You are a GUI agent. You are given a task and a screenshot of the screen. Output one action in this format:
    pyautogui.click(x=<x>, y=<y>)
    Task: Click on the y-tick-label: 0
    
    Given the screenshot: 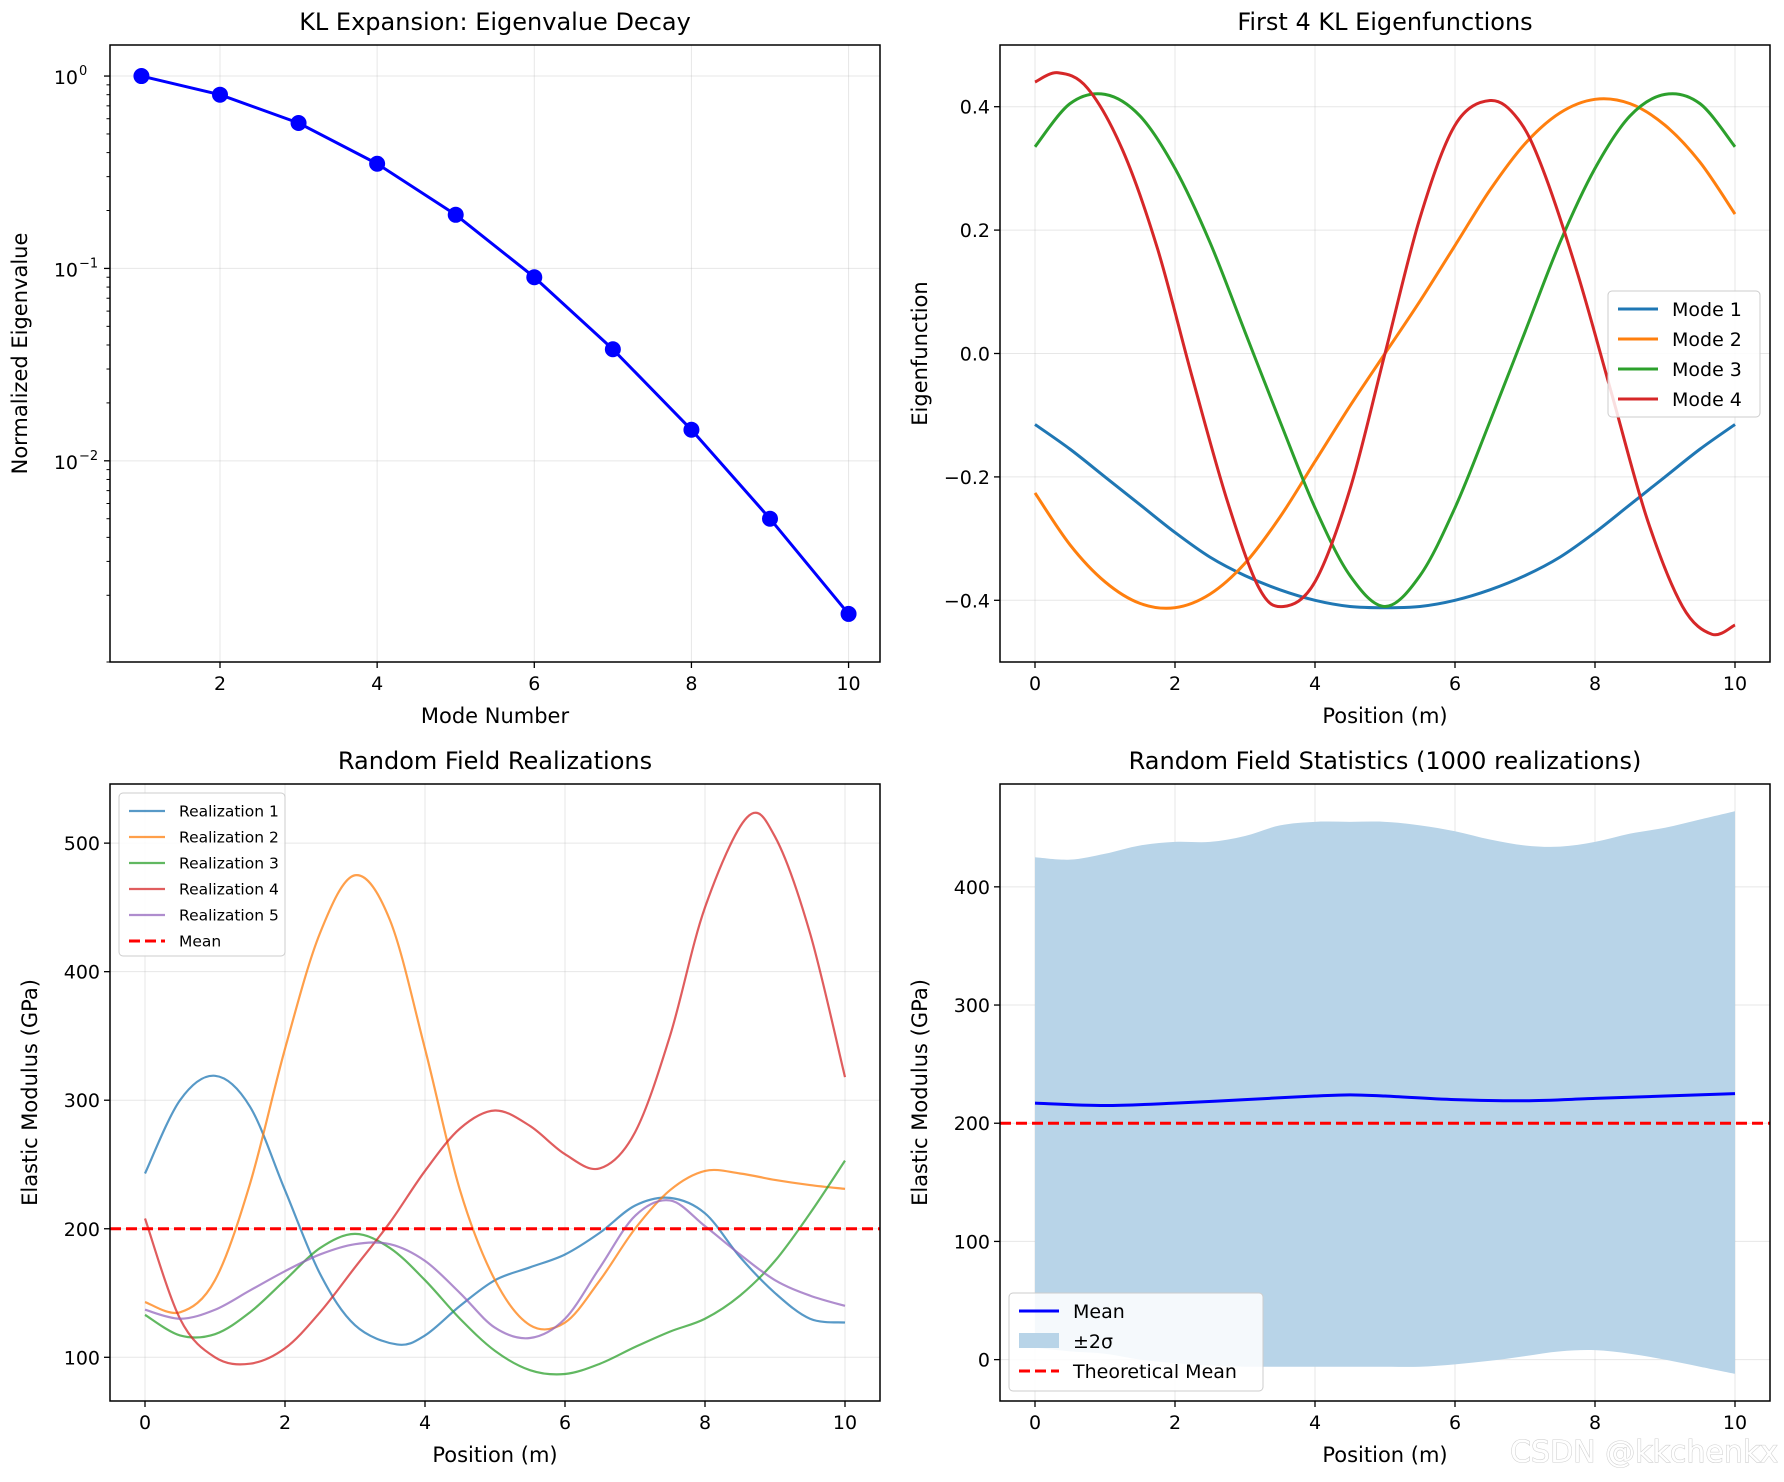 What is the action you would take?
    pyautogui.click(x=984, y=1361)
    